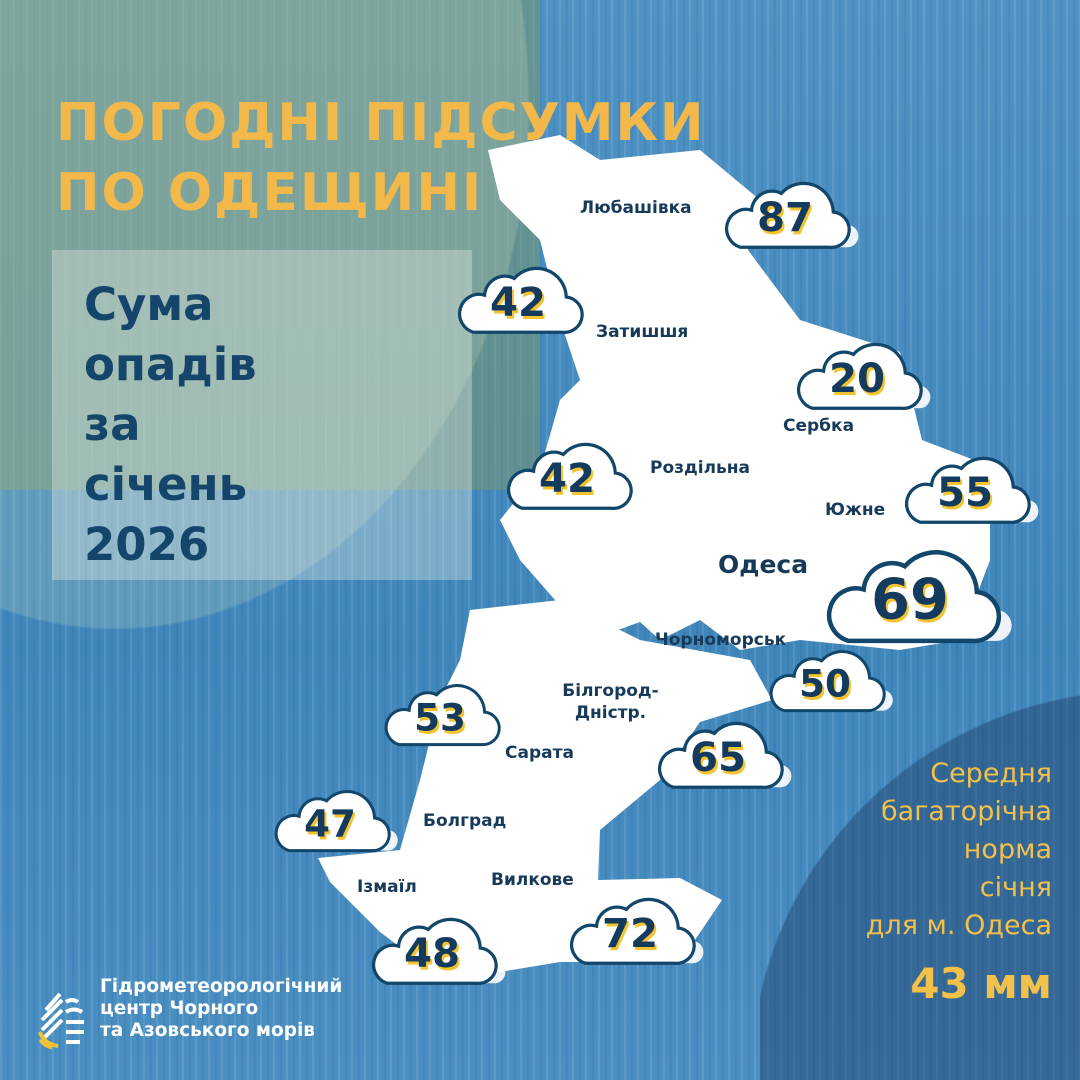  What do you see at coordinates (958, 925) in the screenshot?
I see `norm-line: для м. Одеса` at bounding box center [958, 925].